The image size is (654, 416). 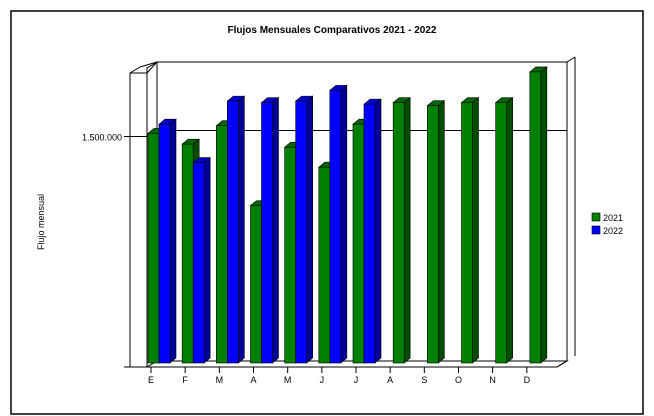 I want to click on legend: 2021 2022, so click(x=610, y=226).